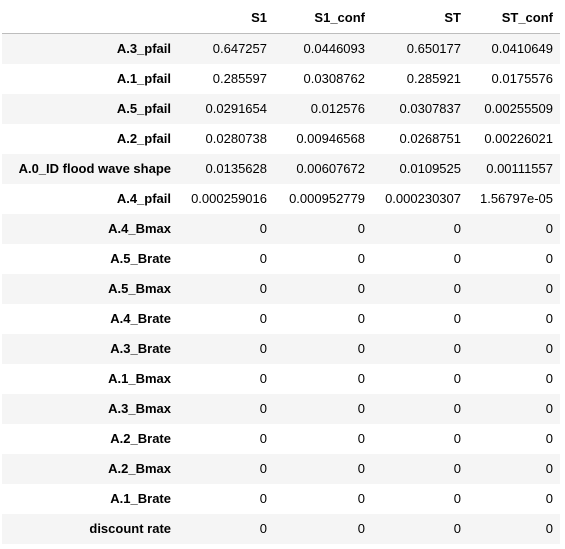  Describe the element at coordinates (430, 138) in the screenshot. I see `cell-st: 0.0268751` at that location.